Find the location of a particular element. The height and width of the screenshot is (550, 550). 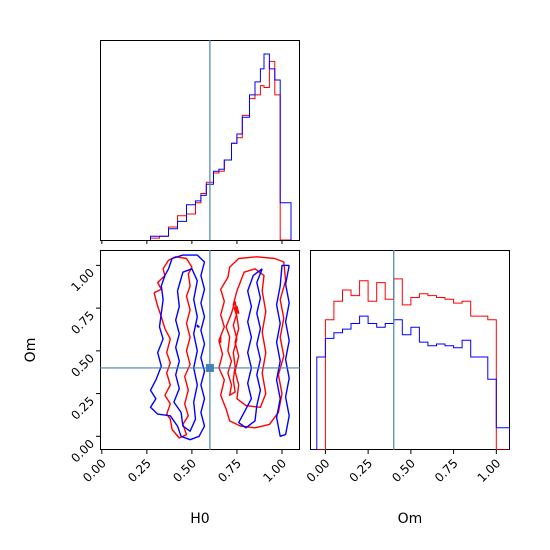

truth-point is located at coordinates (209, 367).